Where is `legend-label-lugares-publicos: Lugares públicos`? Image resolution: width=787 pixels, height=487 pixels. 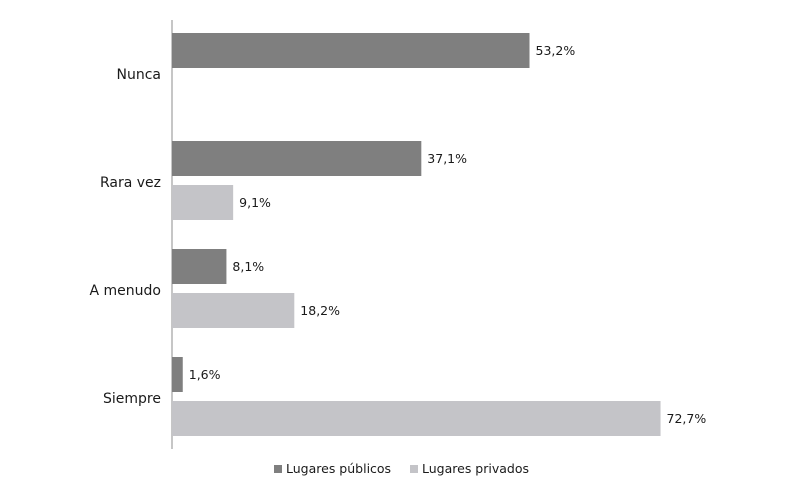
legend-label-lugares-publicos: Lugares públicos is located at coordinates (338, 468).